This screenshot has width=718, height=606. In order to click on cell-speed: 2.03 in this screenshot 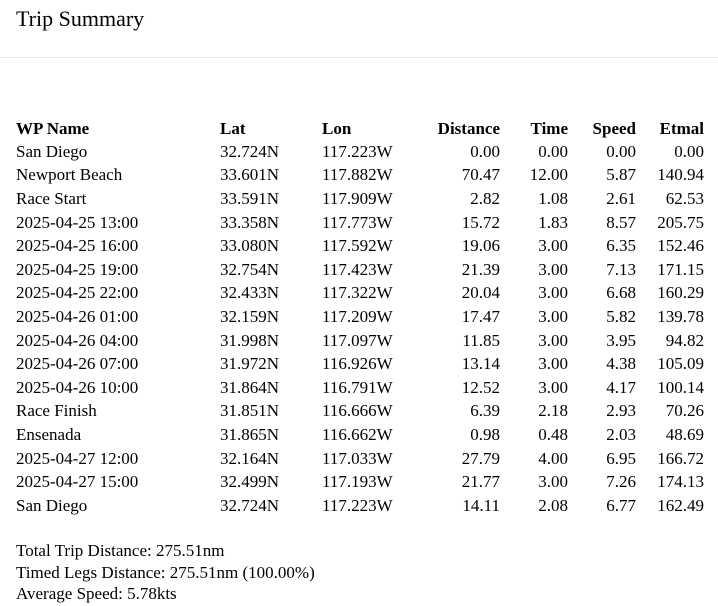, I will do `click(621, 434)`.